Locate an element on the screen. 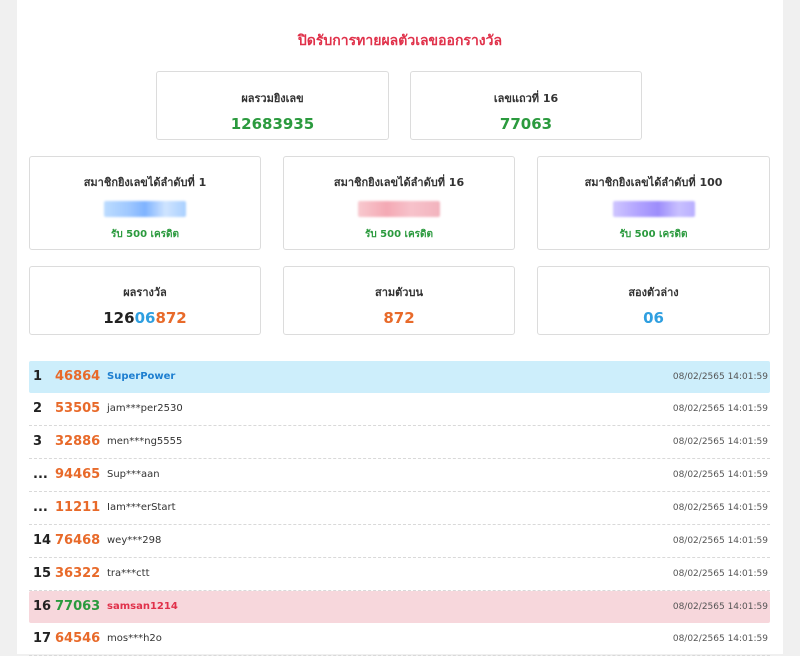 The height and width of the screenshot is (656, 800). row-number: 32886 is located at coordinates (78, 441).